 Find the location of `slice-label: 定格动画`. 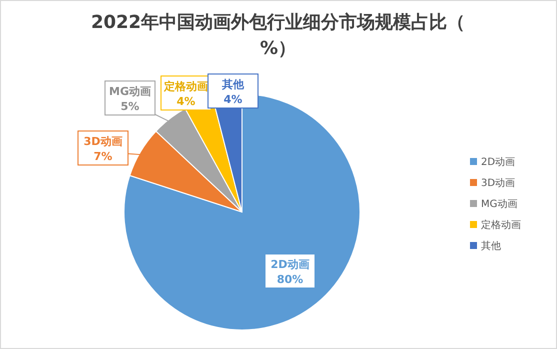

slice-label: 定格动画 is located at coordinates (185, 86).